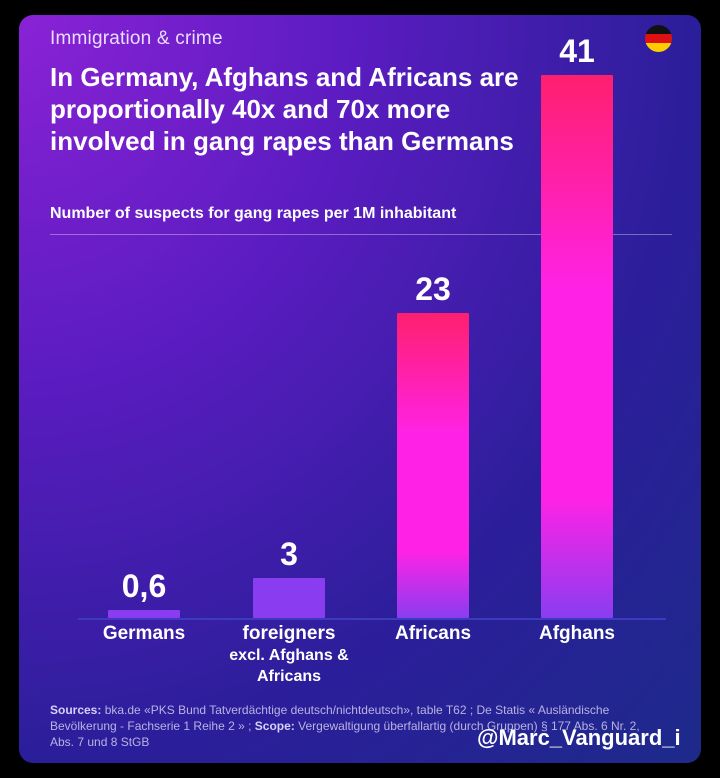  Describe the element at coordinates (579, 737) in the screenshot. I see `author-handle: @Marc_Vanguard_i` at that location.